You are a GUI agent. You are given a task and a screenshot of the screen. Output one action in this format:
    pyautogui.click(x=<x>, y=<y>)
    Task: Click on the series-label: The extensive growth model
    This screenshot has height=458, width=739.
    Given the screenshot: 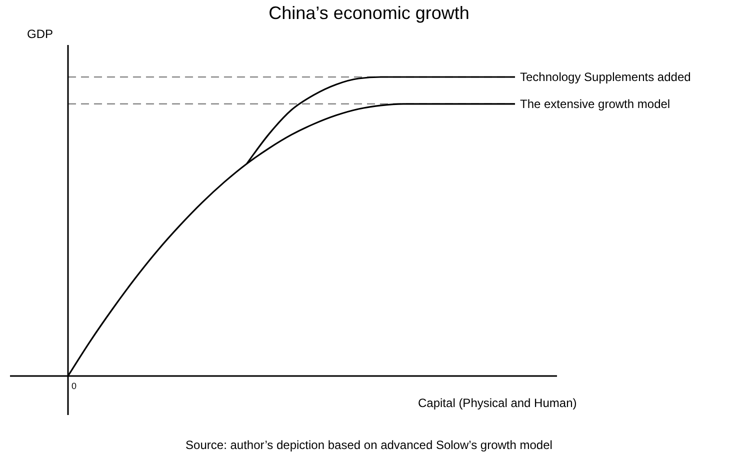 What is the action you would take?
    pyautogui.click(x=595, y=103)
    